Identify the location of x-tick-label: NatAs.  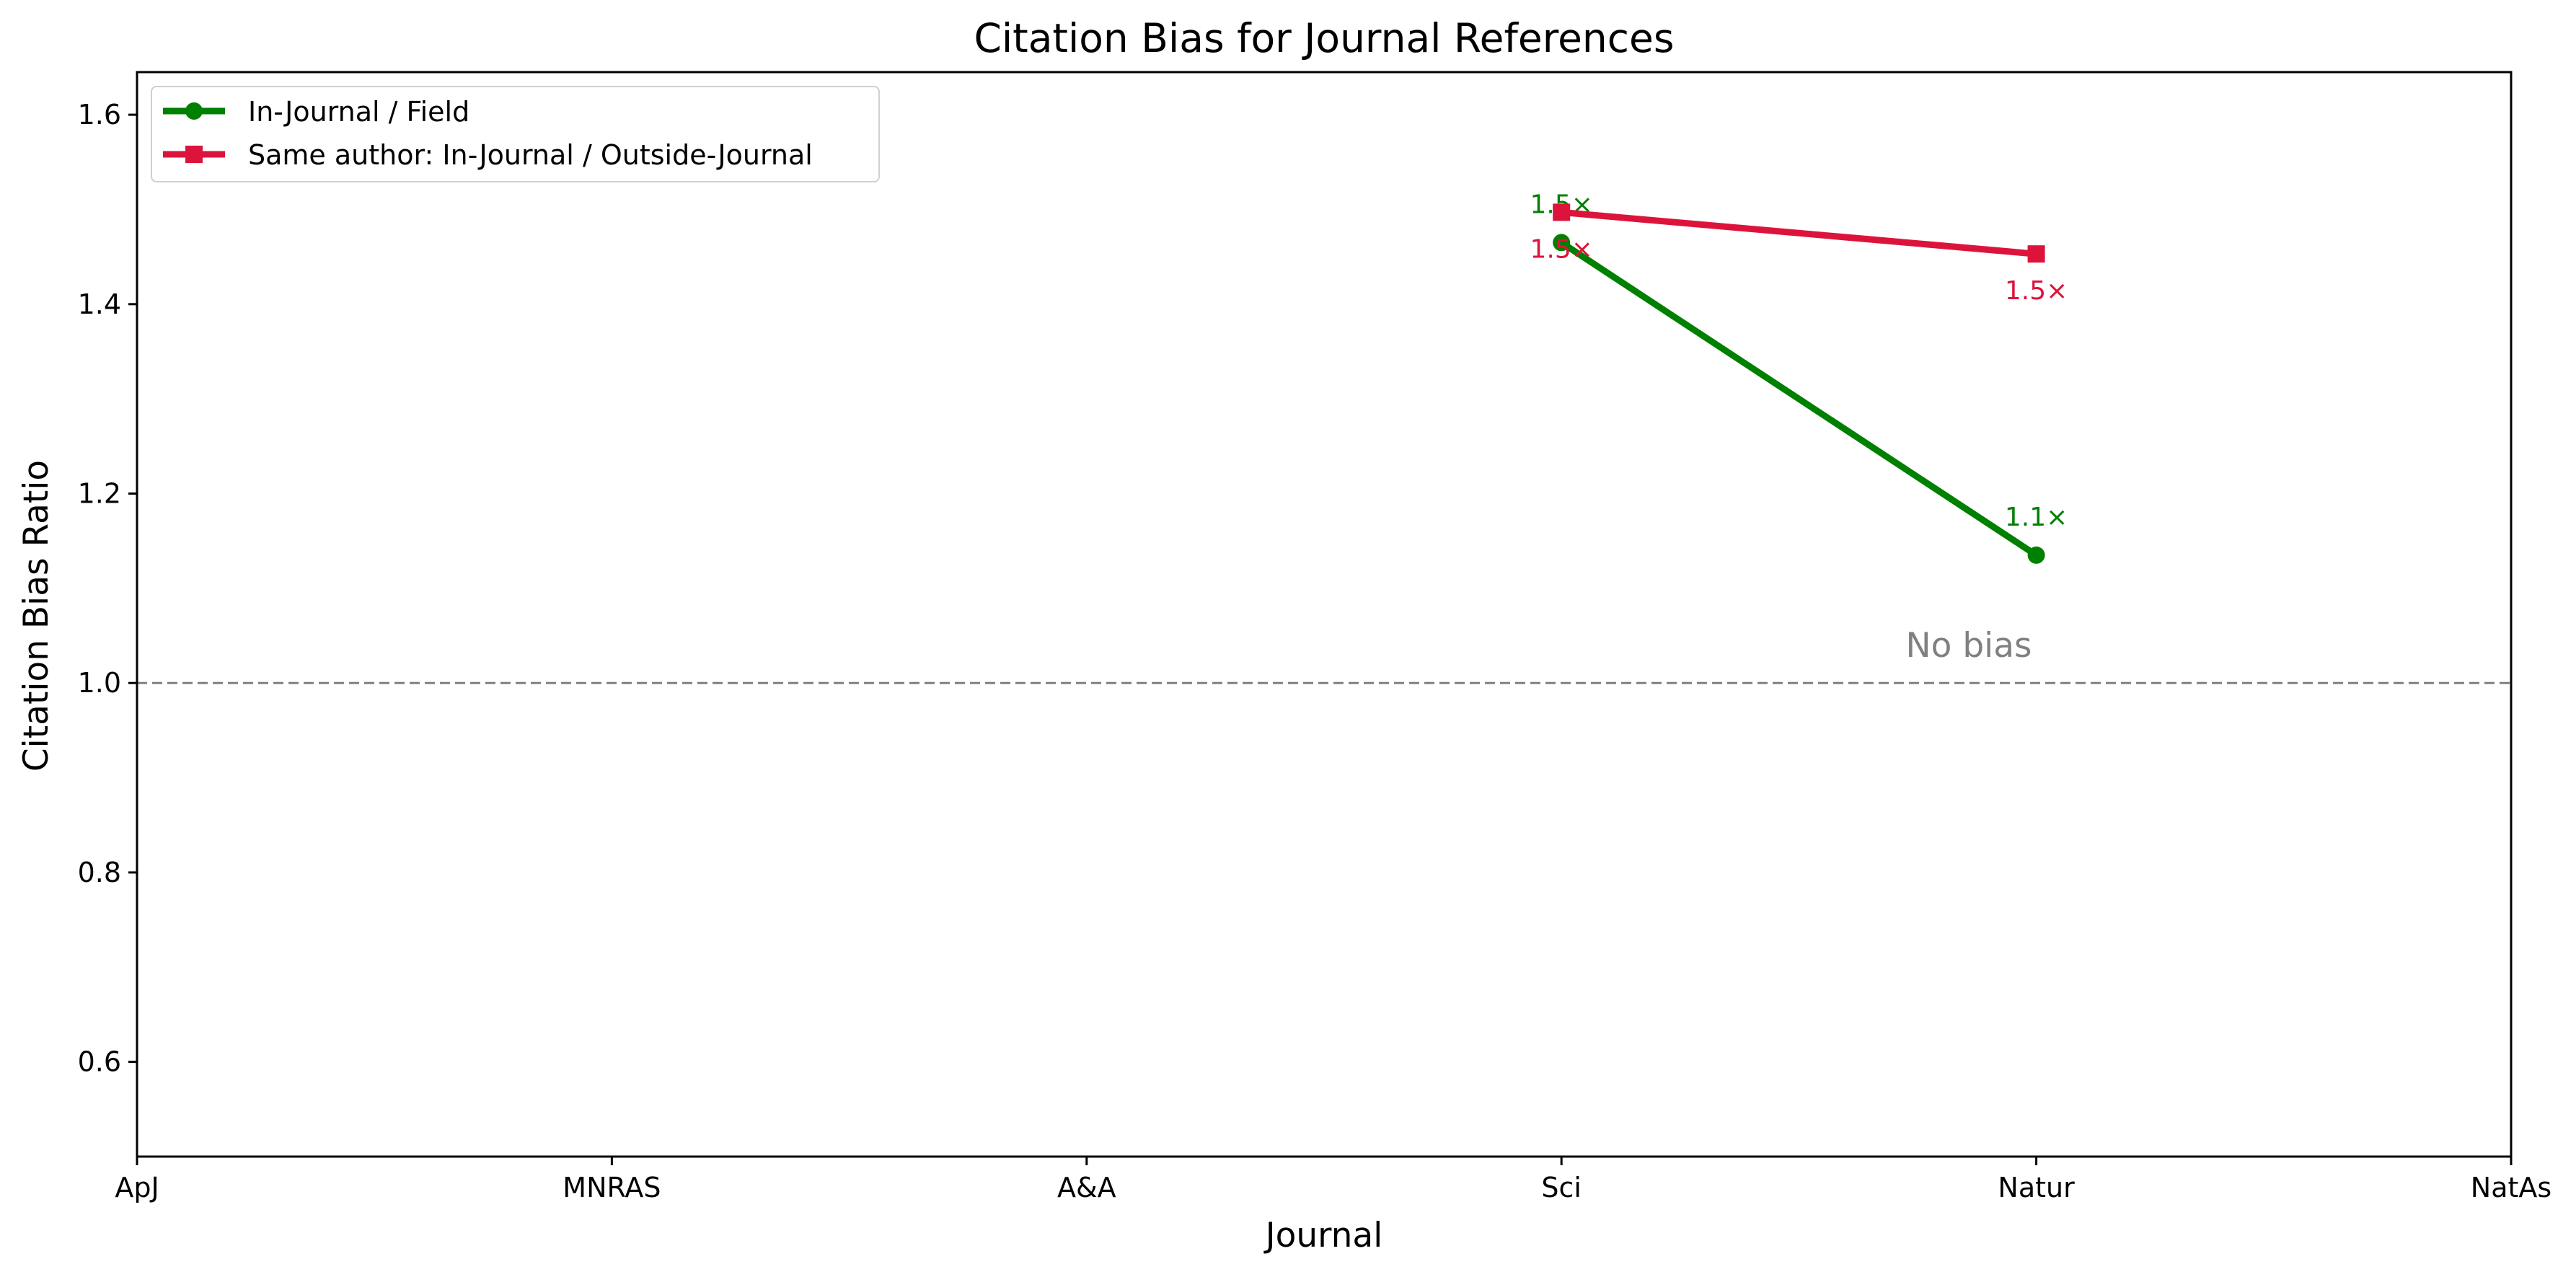
(2511, 1187).